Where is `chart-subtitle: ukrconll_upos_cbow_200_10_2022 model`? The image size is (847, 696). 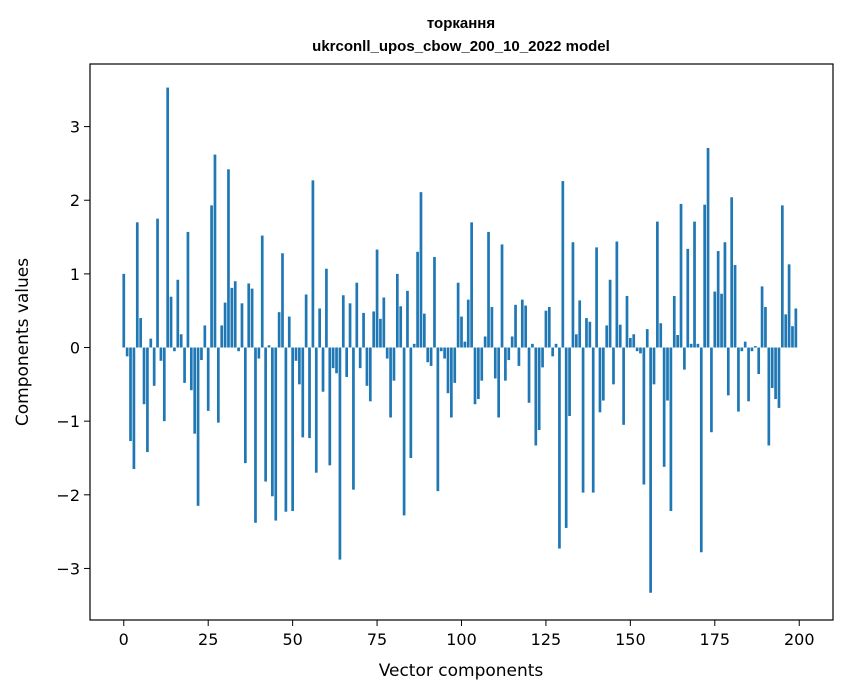
chart-subtitle: ukrconll_upos_cbow_200_10_2022 model is located at coordinates (461, 46).